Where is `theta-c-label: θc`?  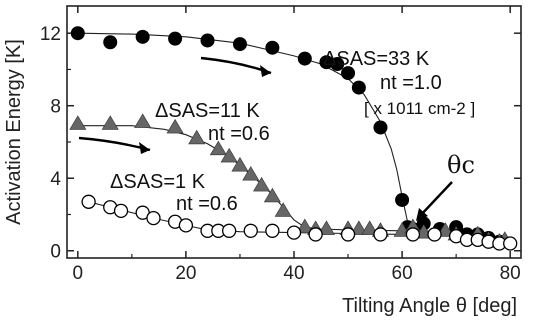
theta-c-label: θc is located at coordinates (461, 165).